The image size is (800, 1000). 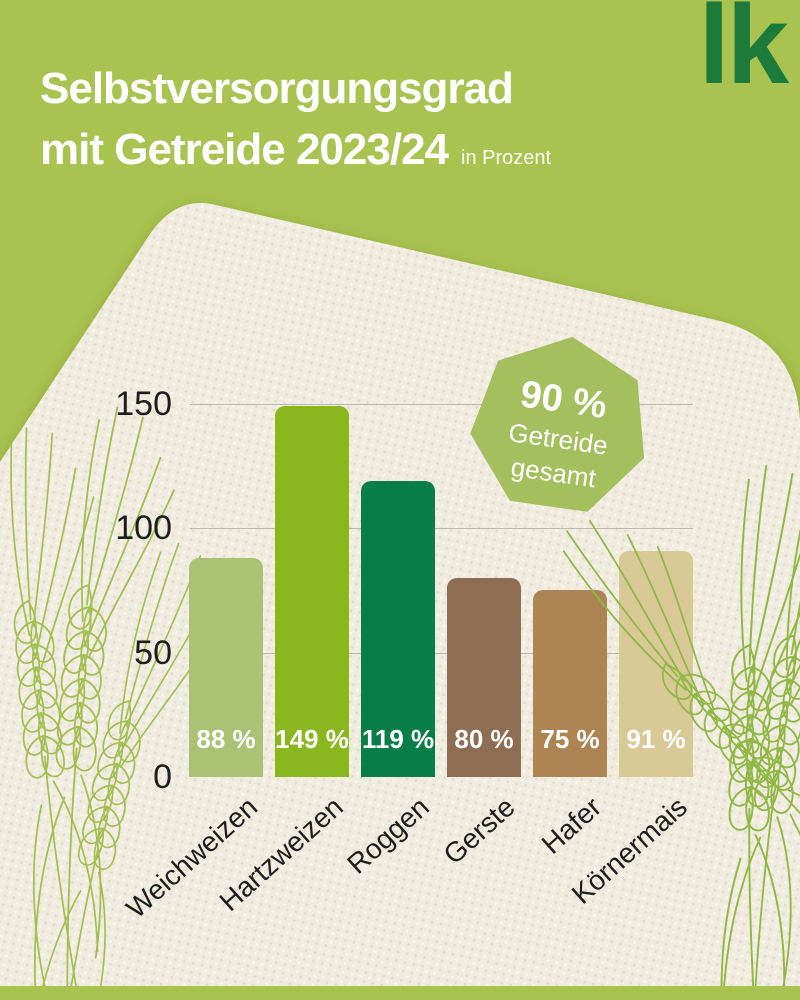 What do you see at coordinates (143, 528) in the screenshot?
I see `y-axis-label: 100` at bounding box center [143, 528].